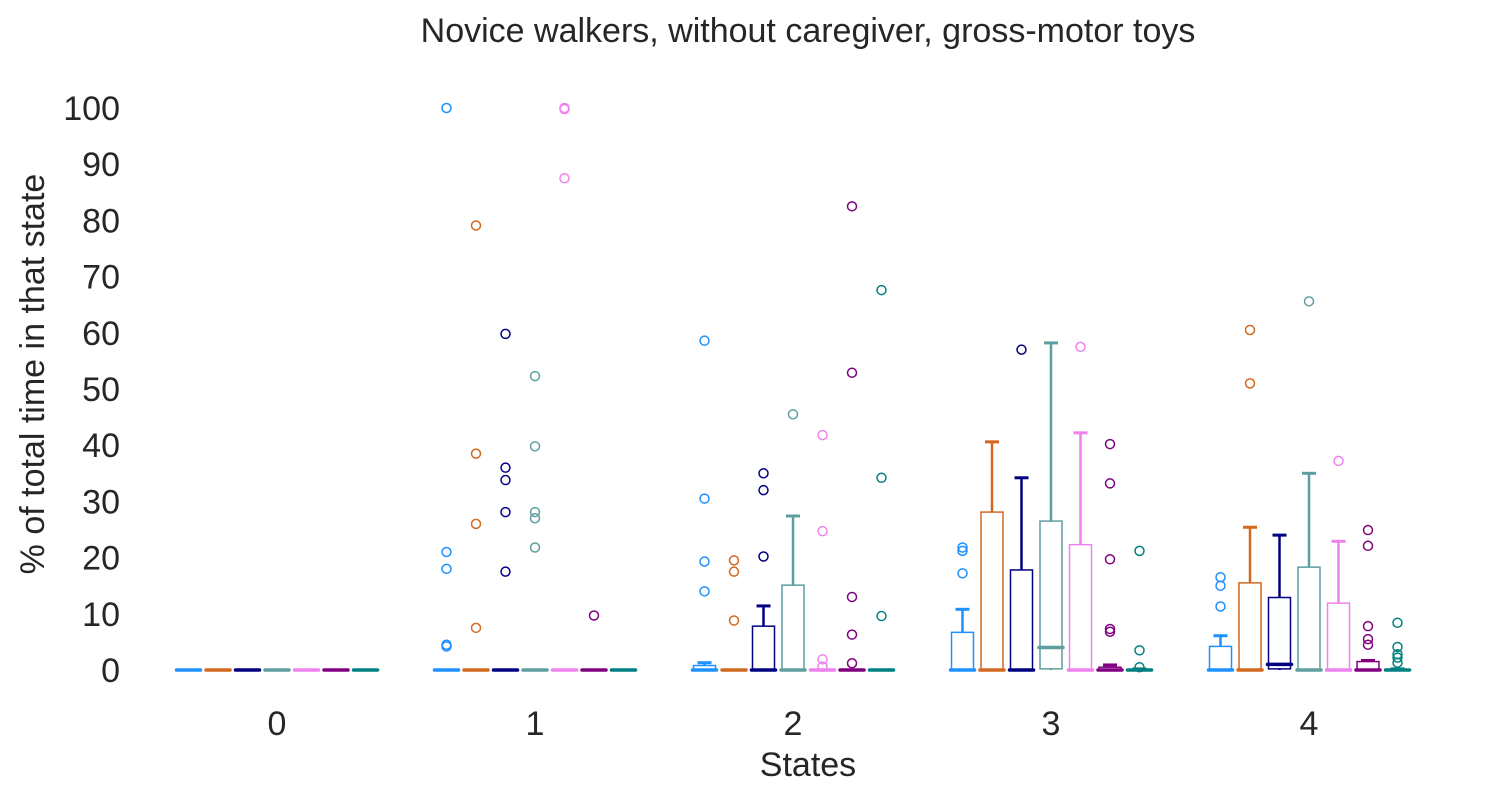 The image size is (1500, 800). What do you see at coordinates (101, 334) in the screenshot?
I see `y-tick-label: 60` at bounding box center [101, 334].